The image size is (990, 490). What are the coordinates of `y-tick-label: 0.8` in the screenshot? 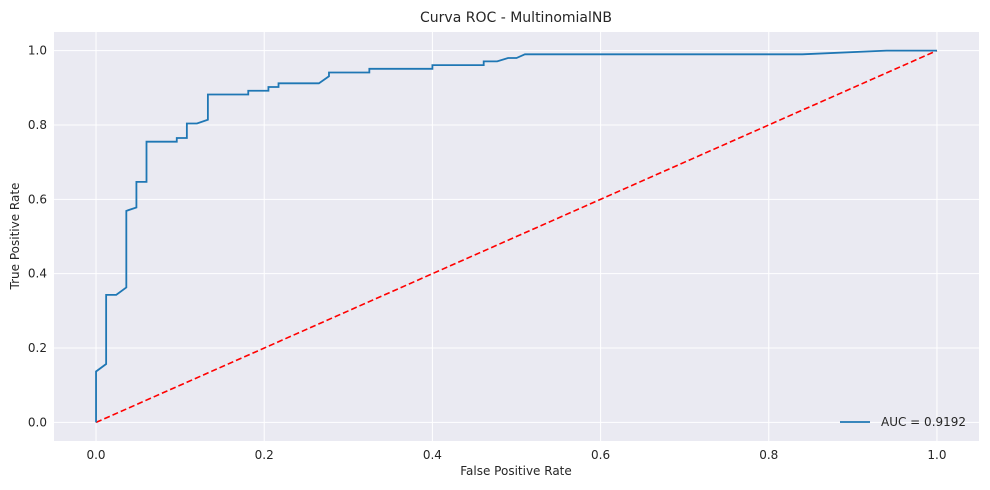 It's located at (37, 125).